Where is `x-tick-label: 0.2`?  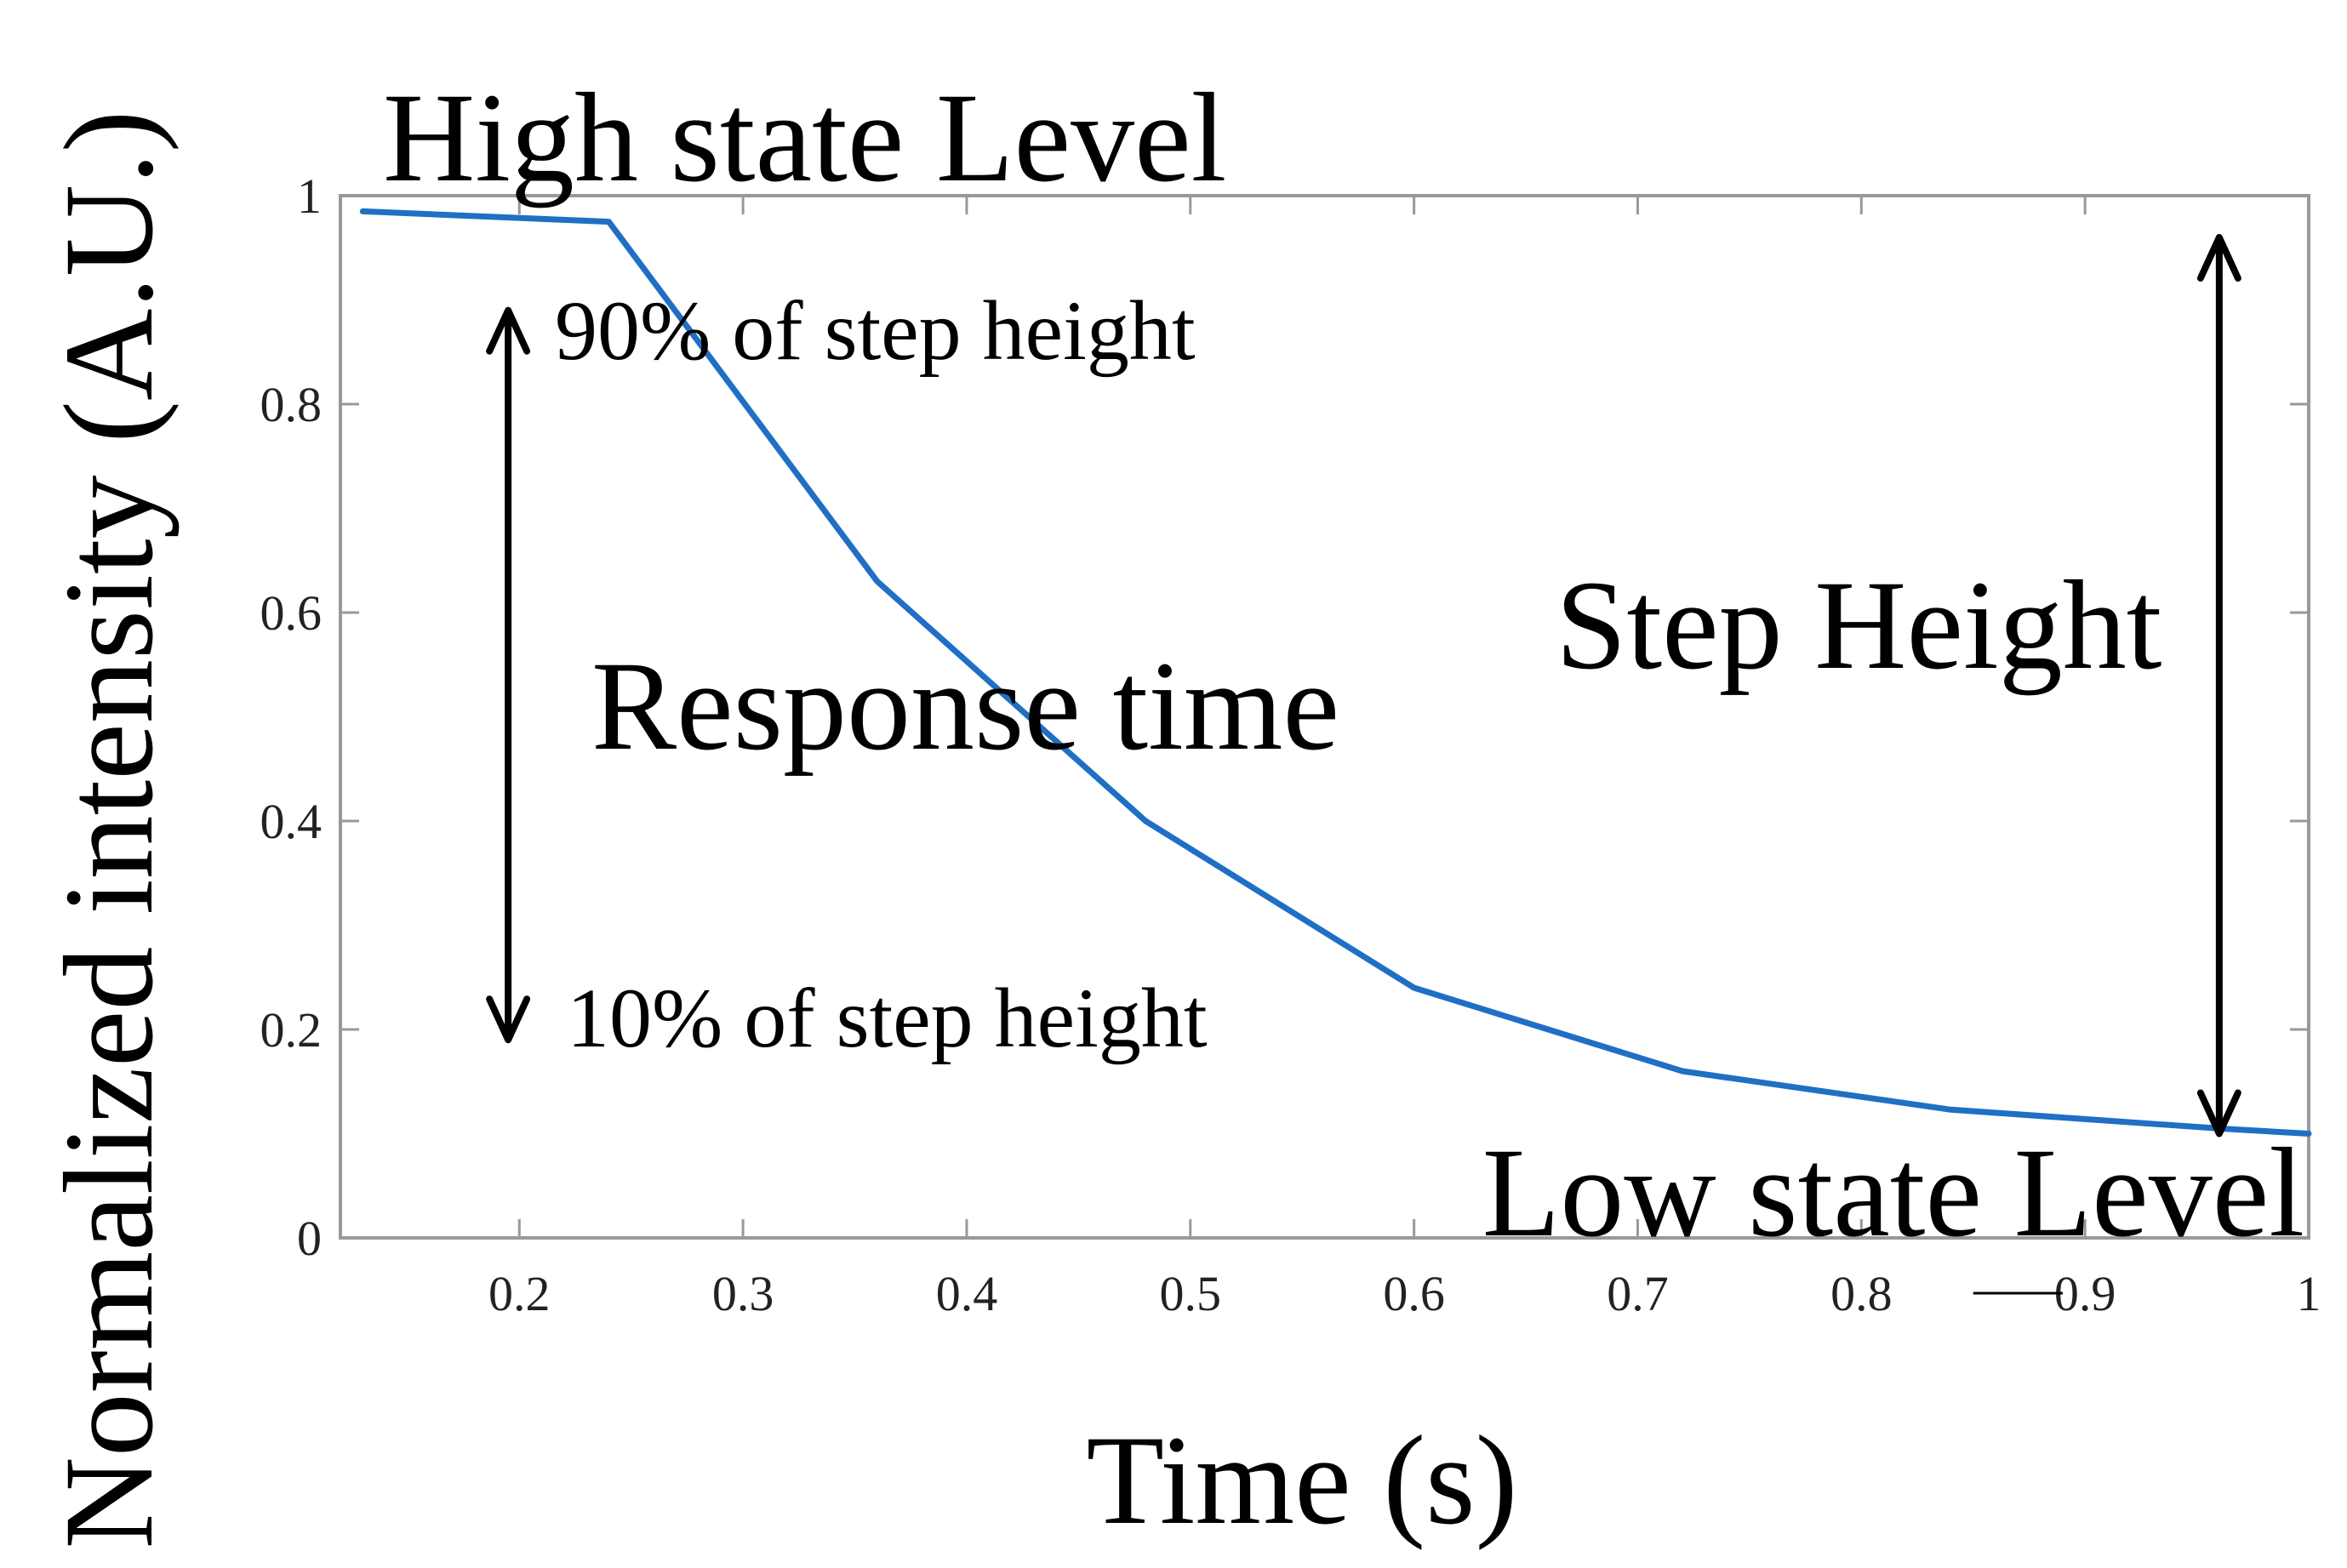
x-tick-label: 0.2 is located at coordinates (520, 1293).